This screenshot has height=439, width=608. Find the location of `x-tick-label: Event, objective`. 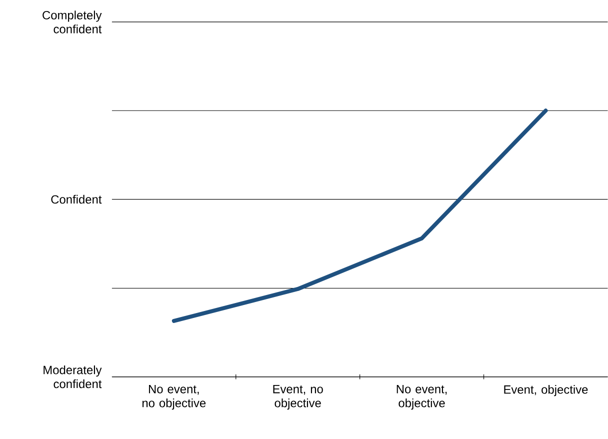

x-tick-label: Event, objective is located at coordinates (546, 390).